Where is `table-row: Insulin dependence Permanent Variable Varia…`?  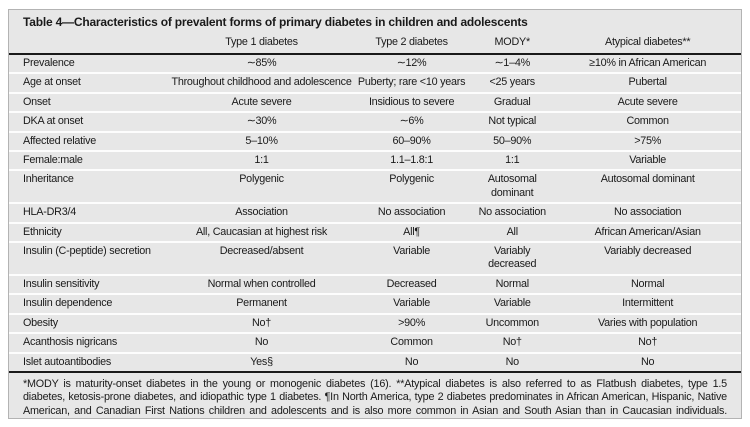 table-row: Insulin dependence Permanent Variable Varia… is located at coordinates (375, 303).